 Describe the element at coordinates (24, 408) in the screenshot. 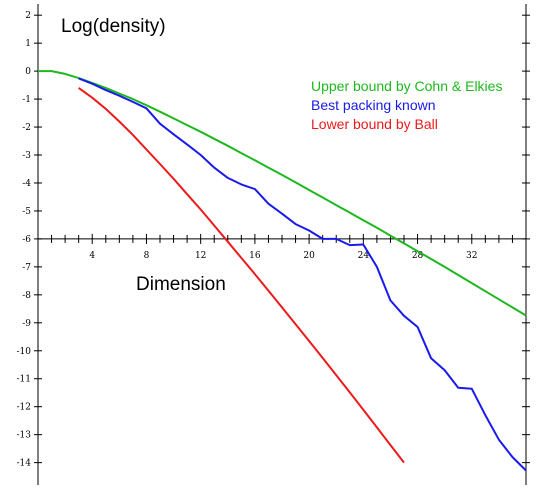

I see `y-tick-label: -12` at that location.